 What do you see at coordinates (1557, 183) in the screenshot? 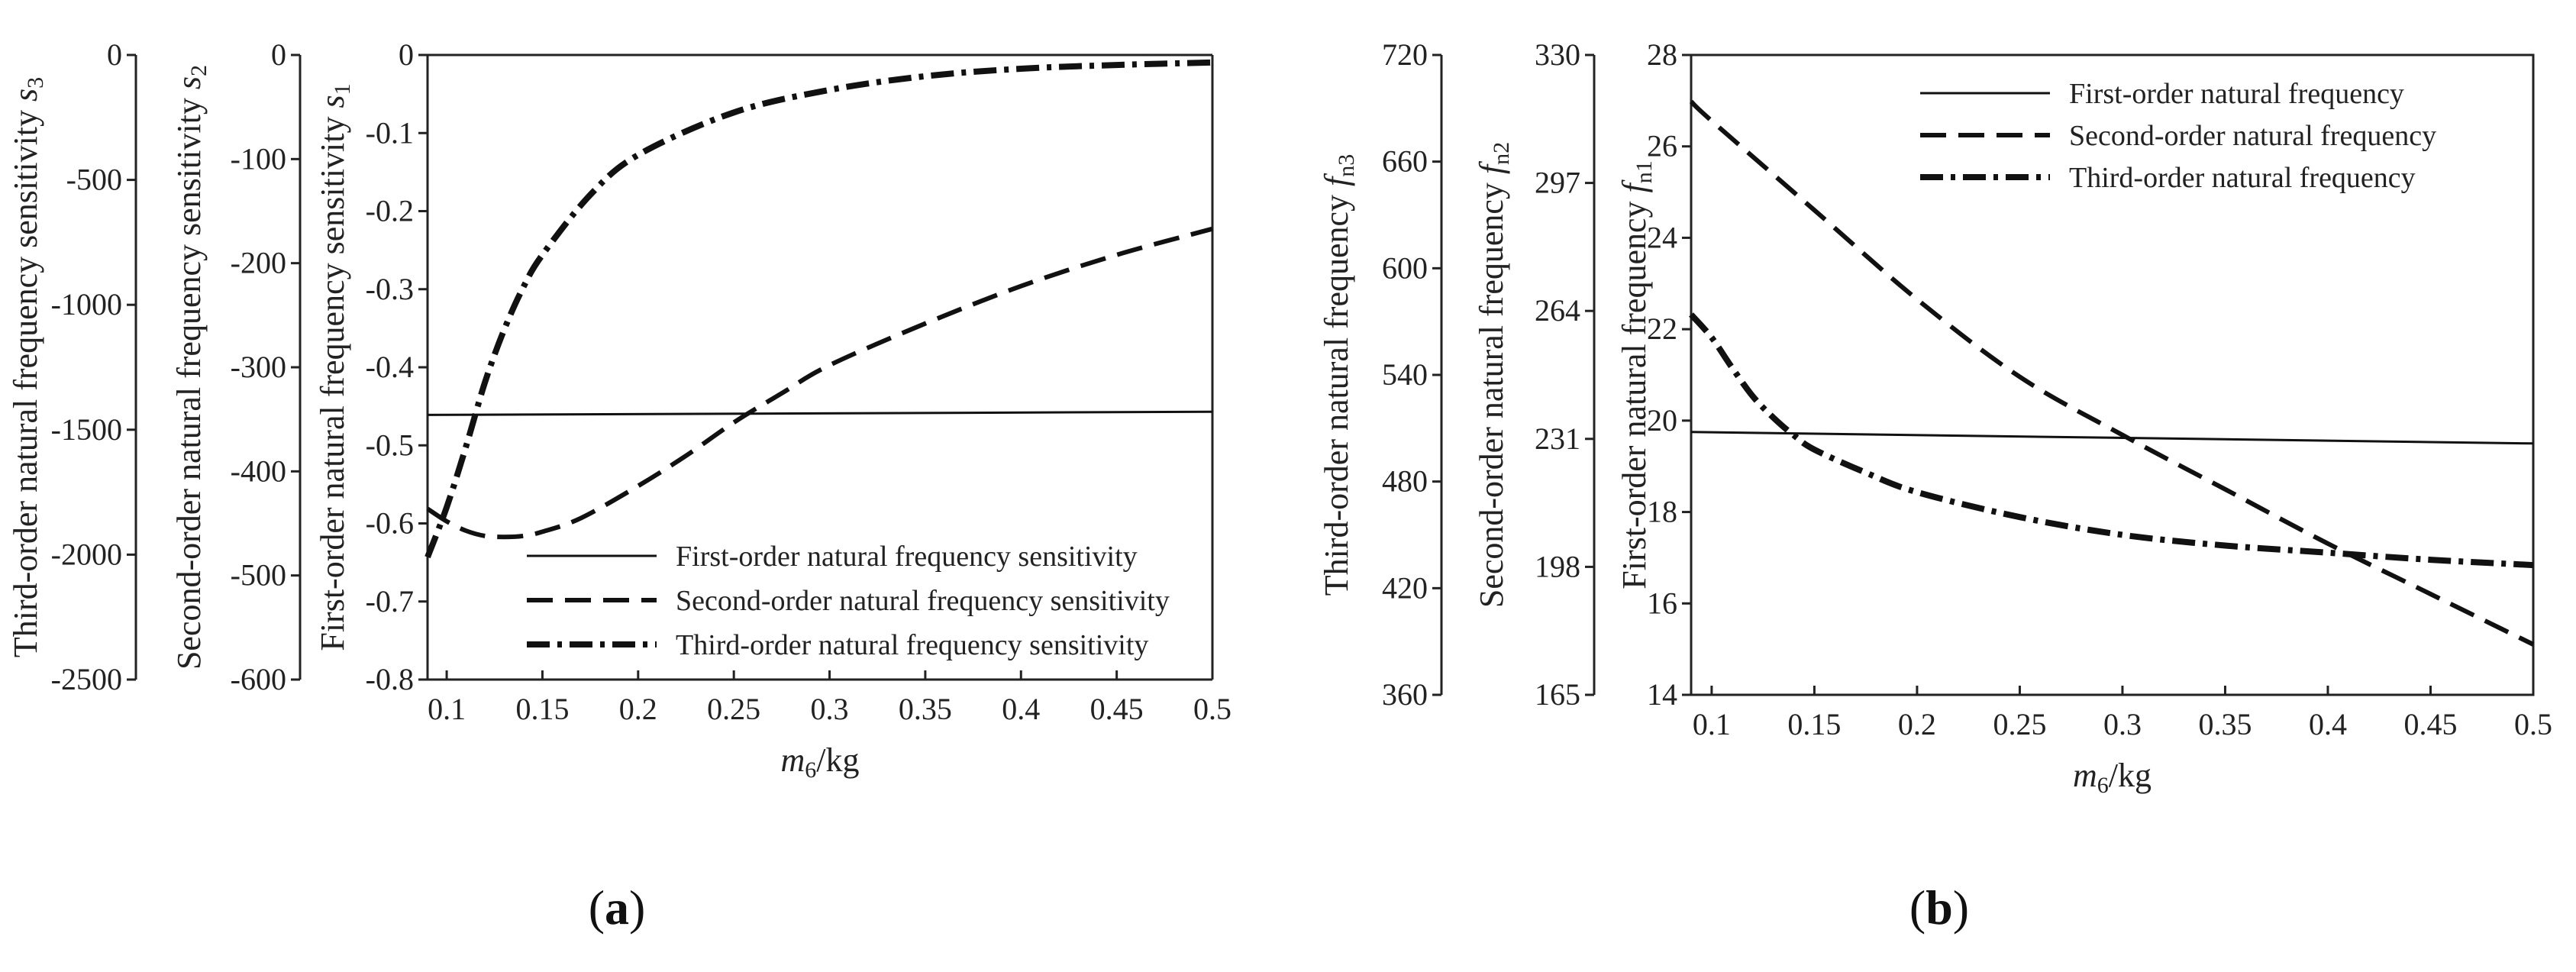
I see `y-tick-label: 297` at bounding box center [1557, 183].